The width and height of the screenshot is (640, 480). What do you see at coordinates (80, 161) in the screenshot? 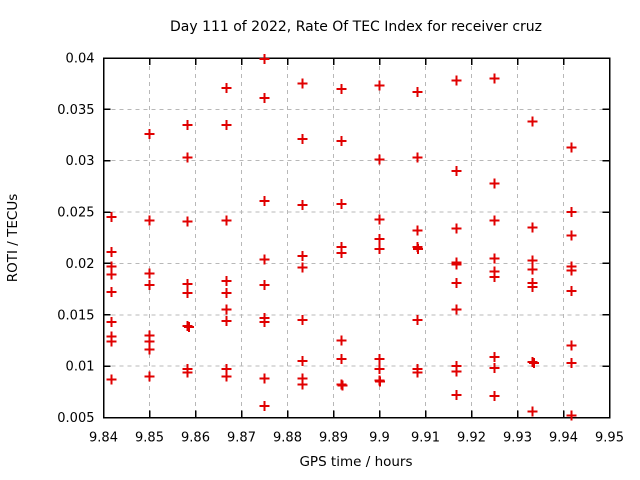
I see `y-tick-label: 0.03` at bounding box center [80, 161].